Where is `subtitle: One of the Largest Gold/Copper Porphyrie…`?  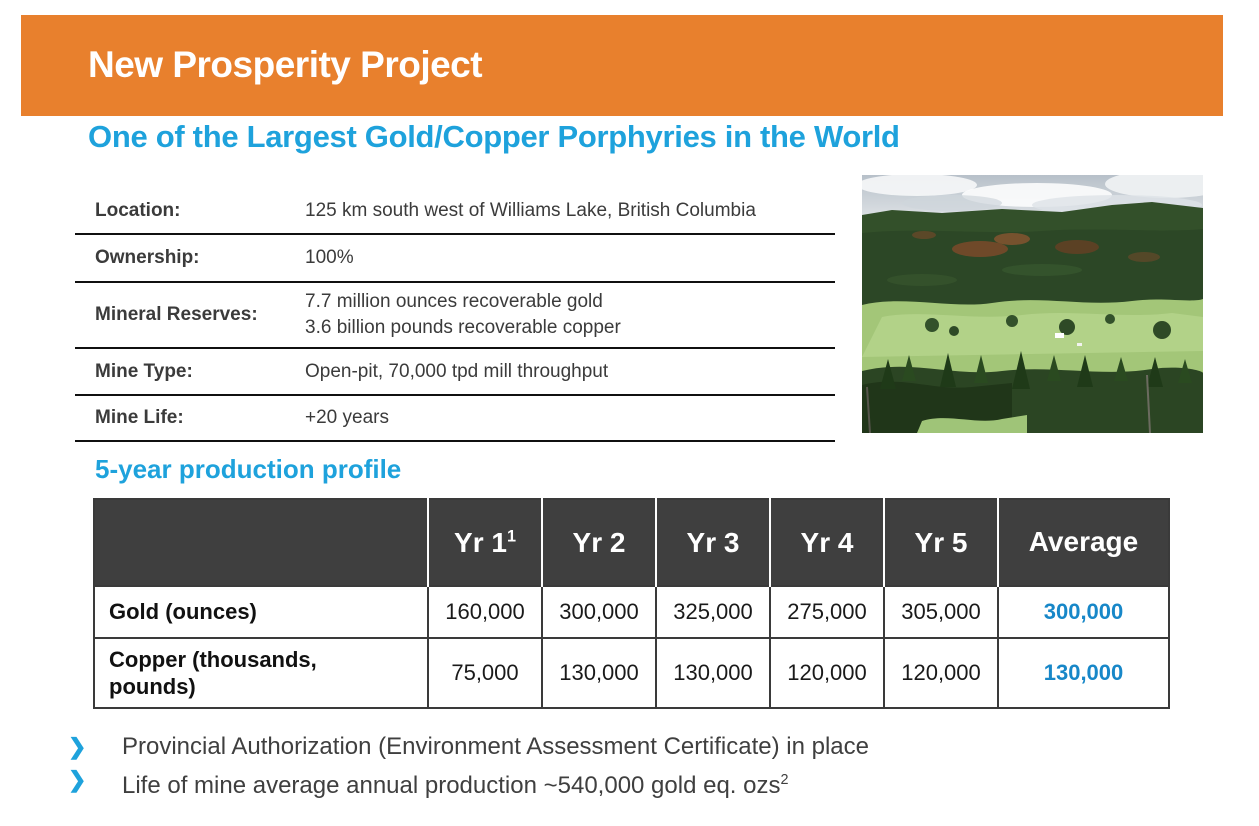 subtitle: One of the Largest Gold/Copper Porphyrie… is located at coordinates (494, 136).